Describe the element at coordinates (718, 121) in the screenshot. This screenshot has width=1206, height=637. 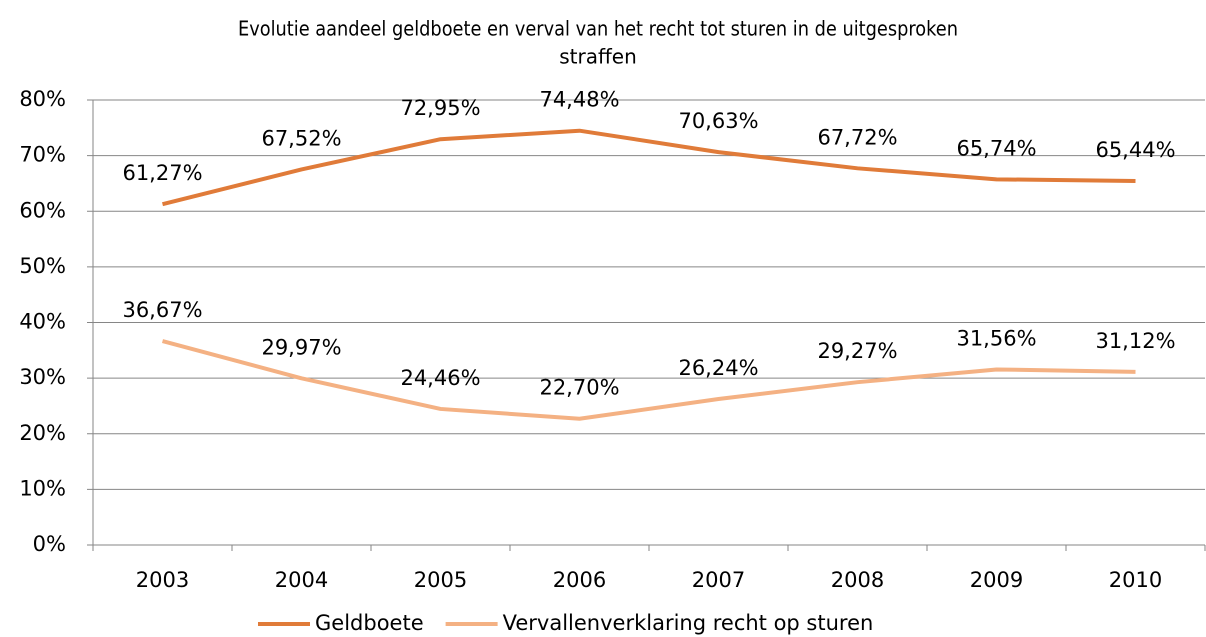
I see `data-label: 70,63%` at that location.